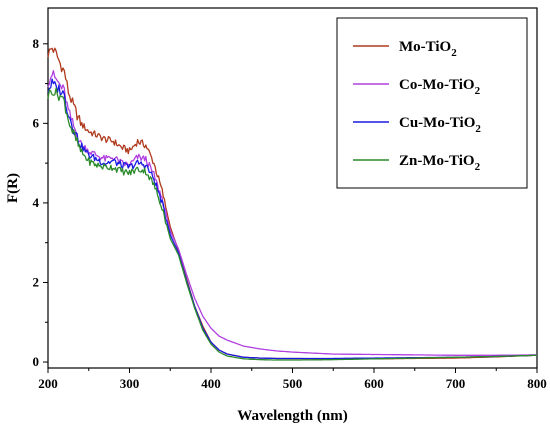  Describe the element at coordinates (292, 416) in the screenshot. I see `x-axis-title: Wavelength (nm)` at that location.